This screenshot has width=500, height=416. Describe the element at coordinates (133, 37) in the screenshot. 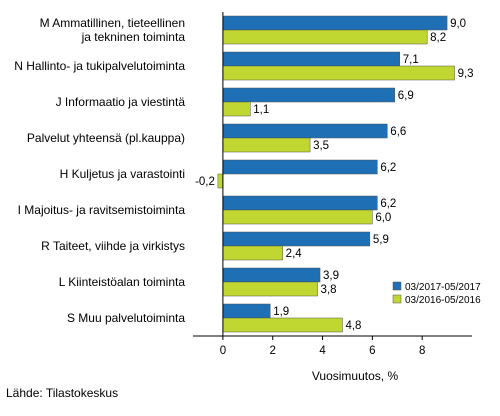

I see `category-label: ja tekninen toiminta` at that location.